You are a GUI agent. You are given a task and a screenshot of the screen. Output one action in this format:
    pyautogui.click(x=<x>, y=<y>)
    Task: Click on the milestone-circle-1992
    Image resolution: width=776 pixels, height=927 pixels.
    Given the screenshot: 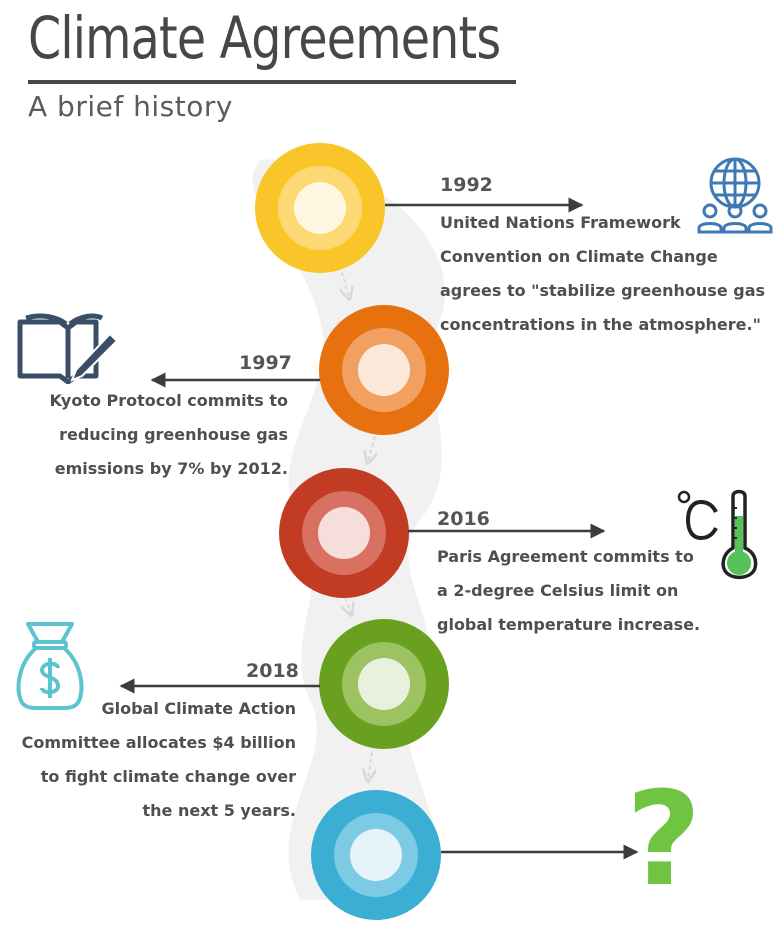 What is the action you would take?
    pyautogui.click(x=320, y=208)
    